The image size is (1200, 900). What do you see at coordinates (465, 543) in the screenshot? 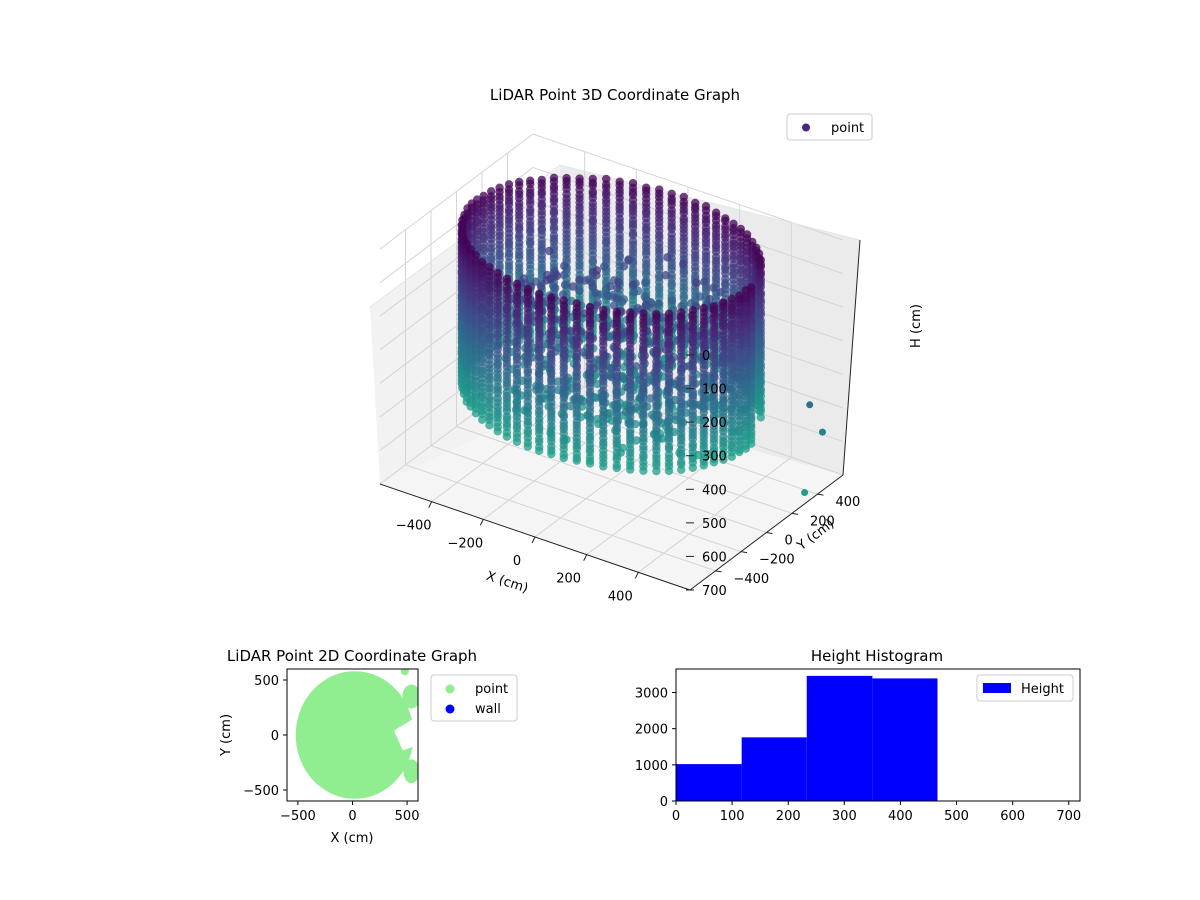
I see `x-tick-label-3d: −200` at bounding box center [465, 543].